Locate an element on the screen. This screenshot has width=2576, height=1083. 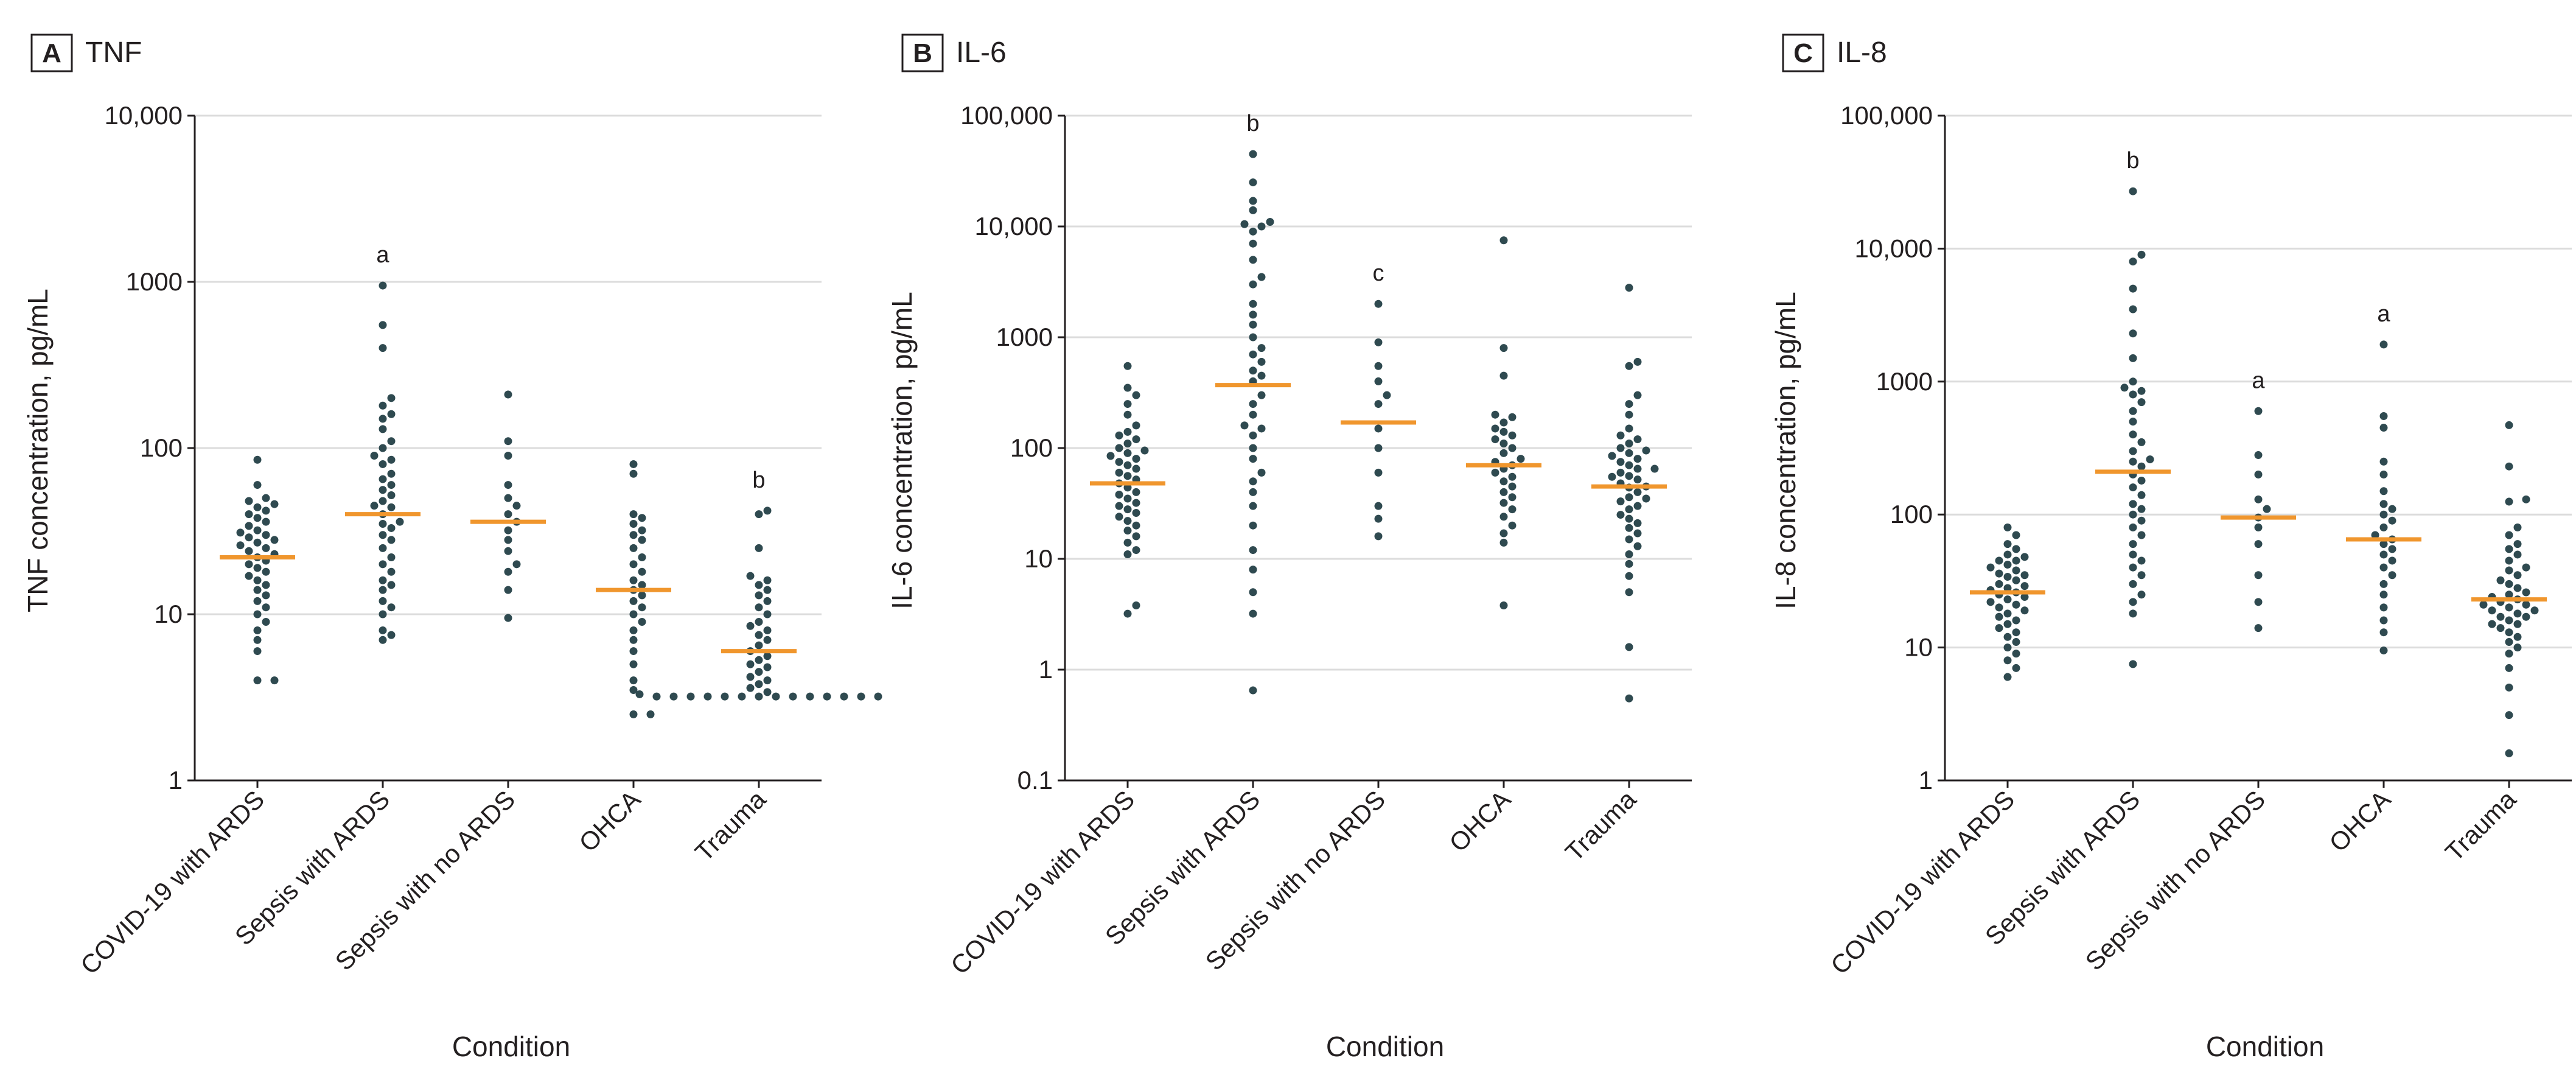
panel-title: IL-6 is located at coordinates (981, 53).